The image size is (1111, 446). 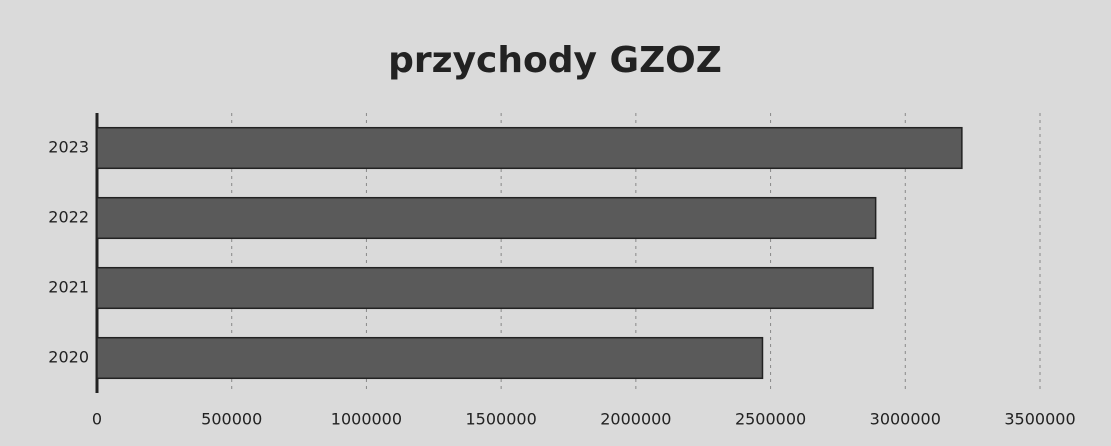 What do you see at coordinates (635, 419) in the screenshot?
I see `x-tick-label: 2000000` at bounding box center [635, 419].